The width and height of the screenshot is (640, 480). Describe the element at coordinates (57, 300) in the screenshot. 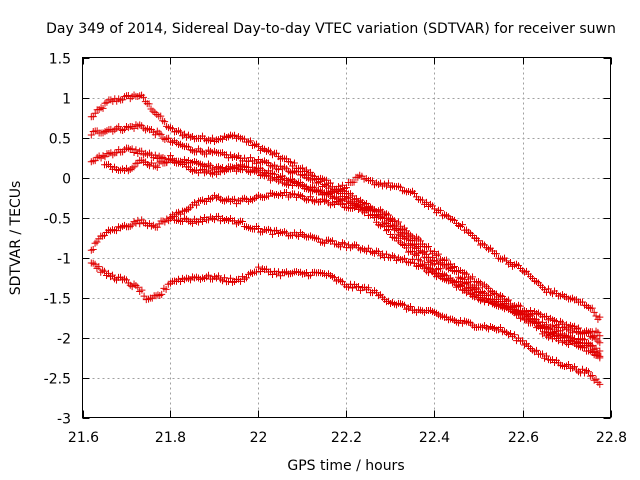

I see `y-tick-label: -1.5` at that location.